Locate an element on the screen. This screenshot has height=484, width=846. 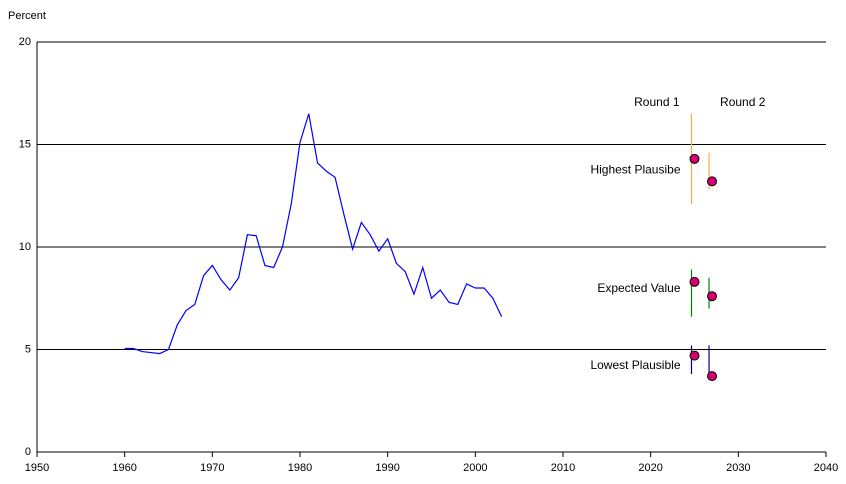
estimate-label: Expected Value is located at coordinates (638, 288).